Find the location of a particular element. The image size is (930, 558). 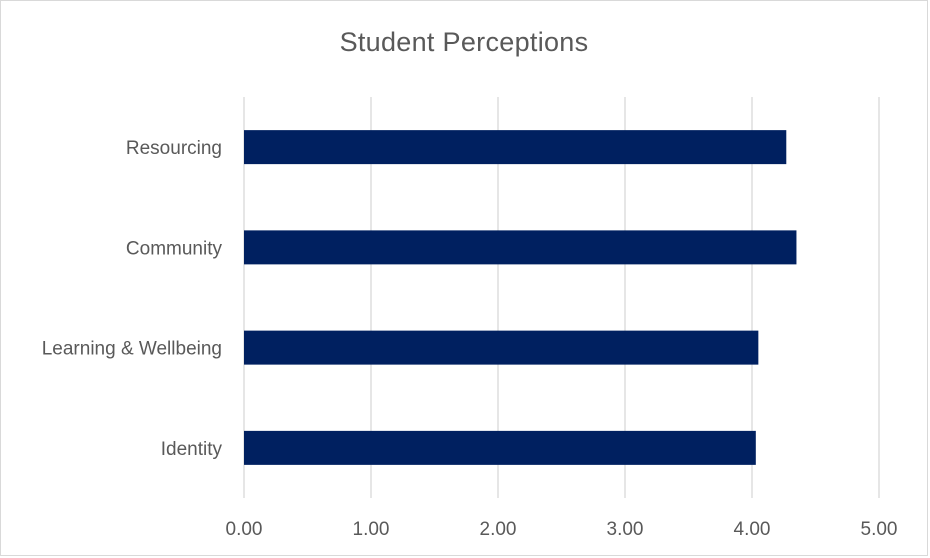

x-tick-label: 1.00 is located at coordinates (371, 529).